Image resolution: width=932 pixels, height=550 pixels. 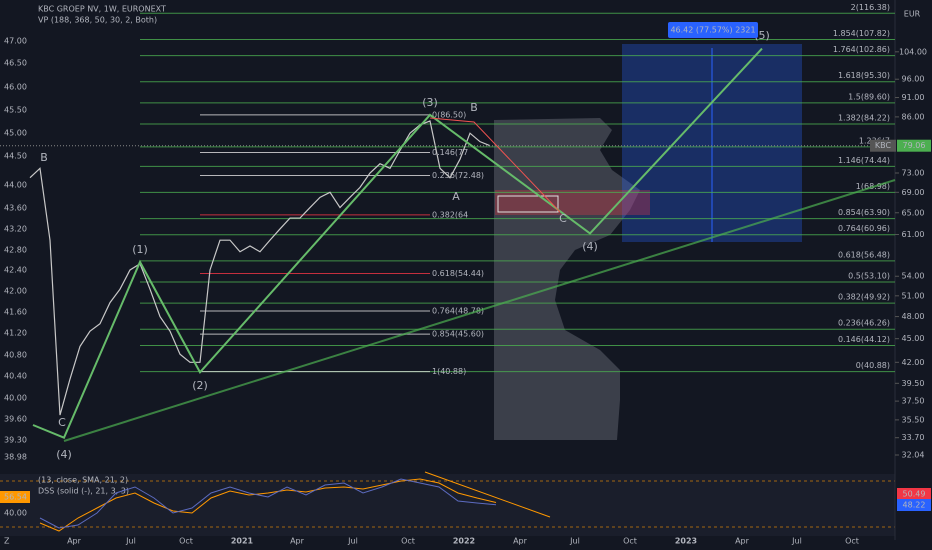 What do you see at coordinates (864, 212) in the screenshot?
I see `fib-label: 0.854(63.90)` at bounding box center [864, 212].